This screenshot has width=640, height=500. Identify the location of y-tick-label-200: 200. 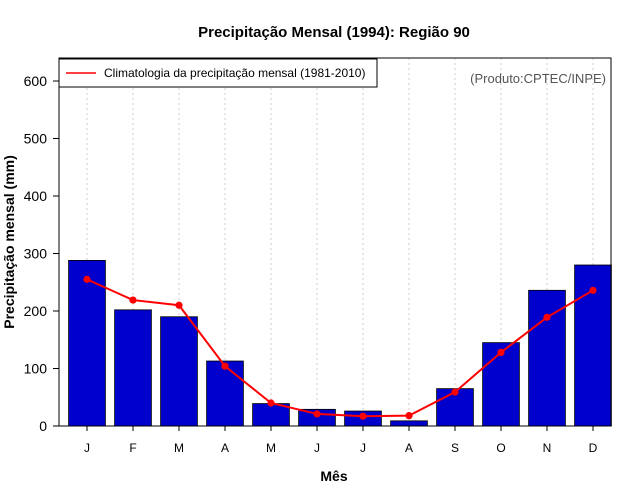
(36, 311).